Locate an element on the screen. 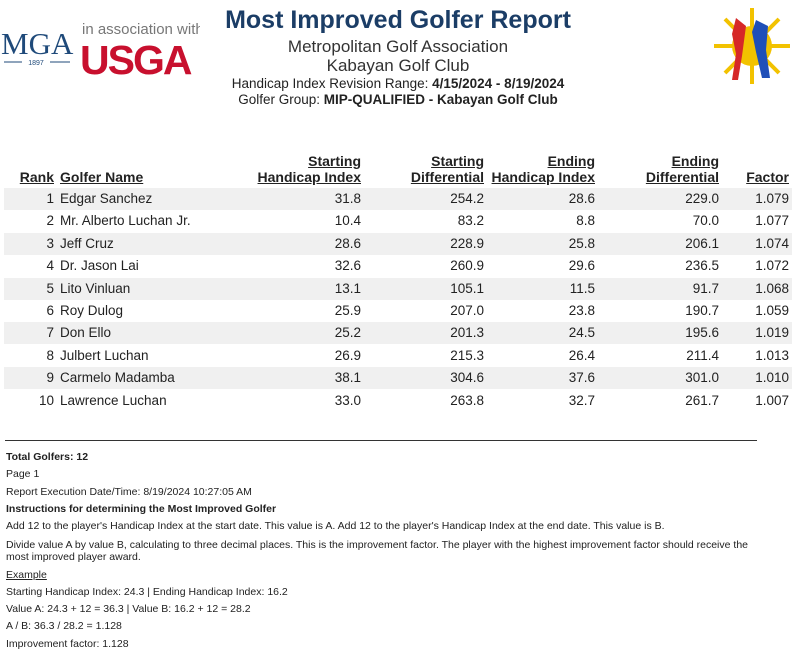 This screenshot has width=796, height=652. blue-figure is located at coordinates (761, 49).